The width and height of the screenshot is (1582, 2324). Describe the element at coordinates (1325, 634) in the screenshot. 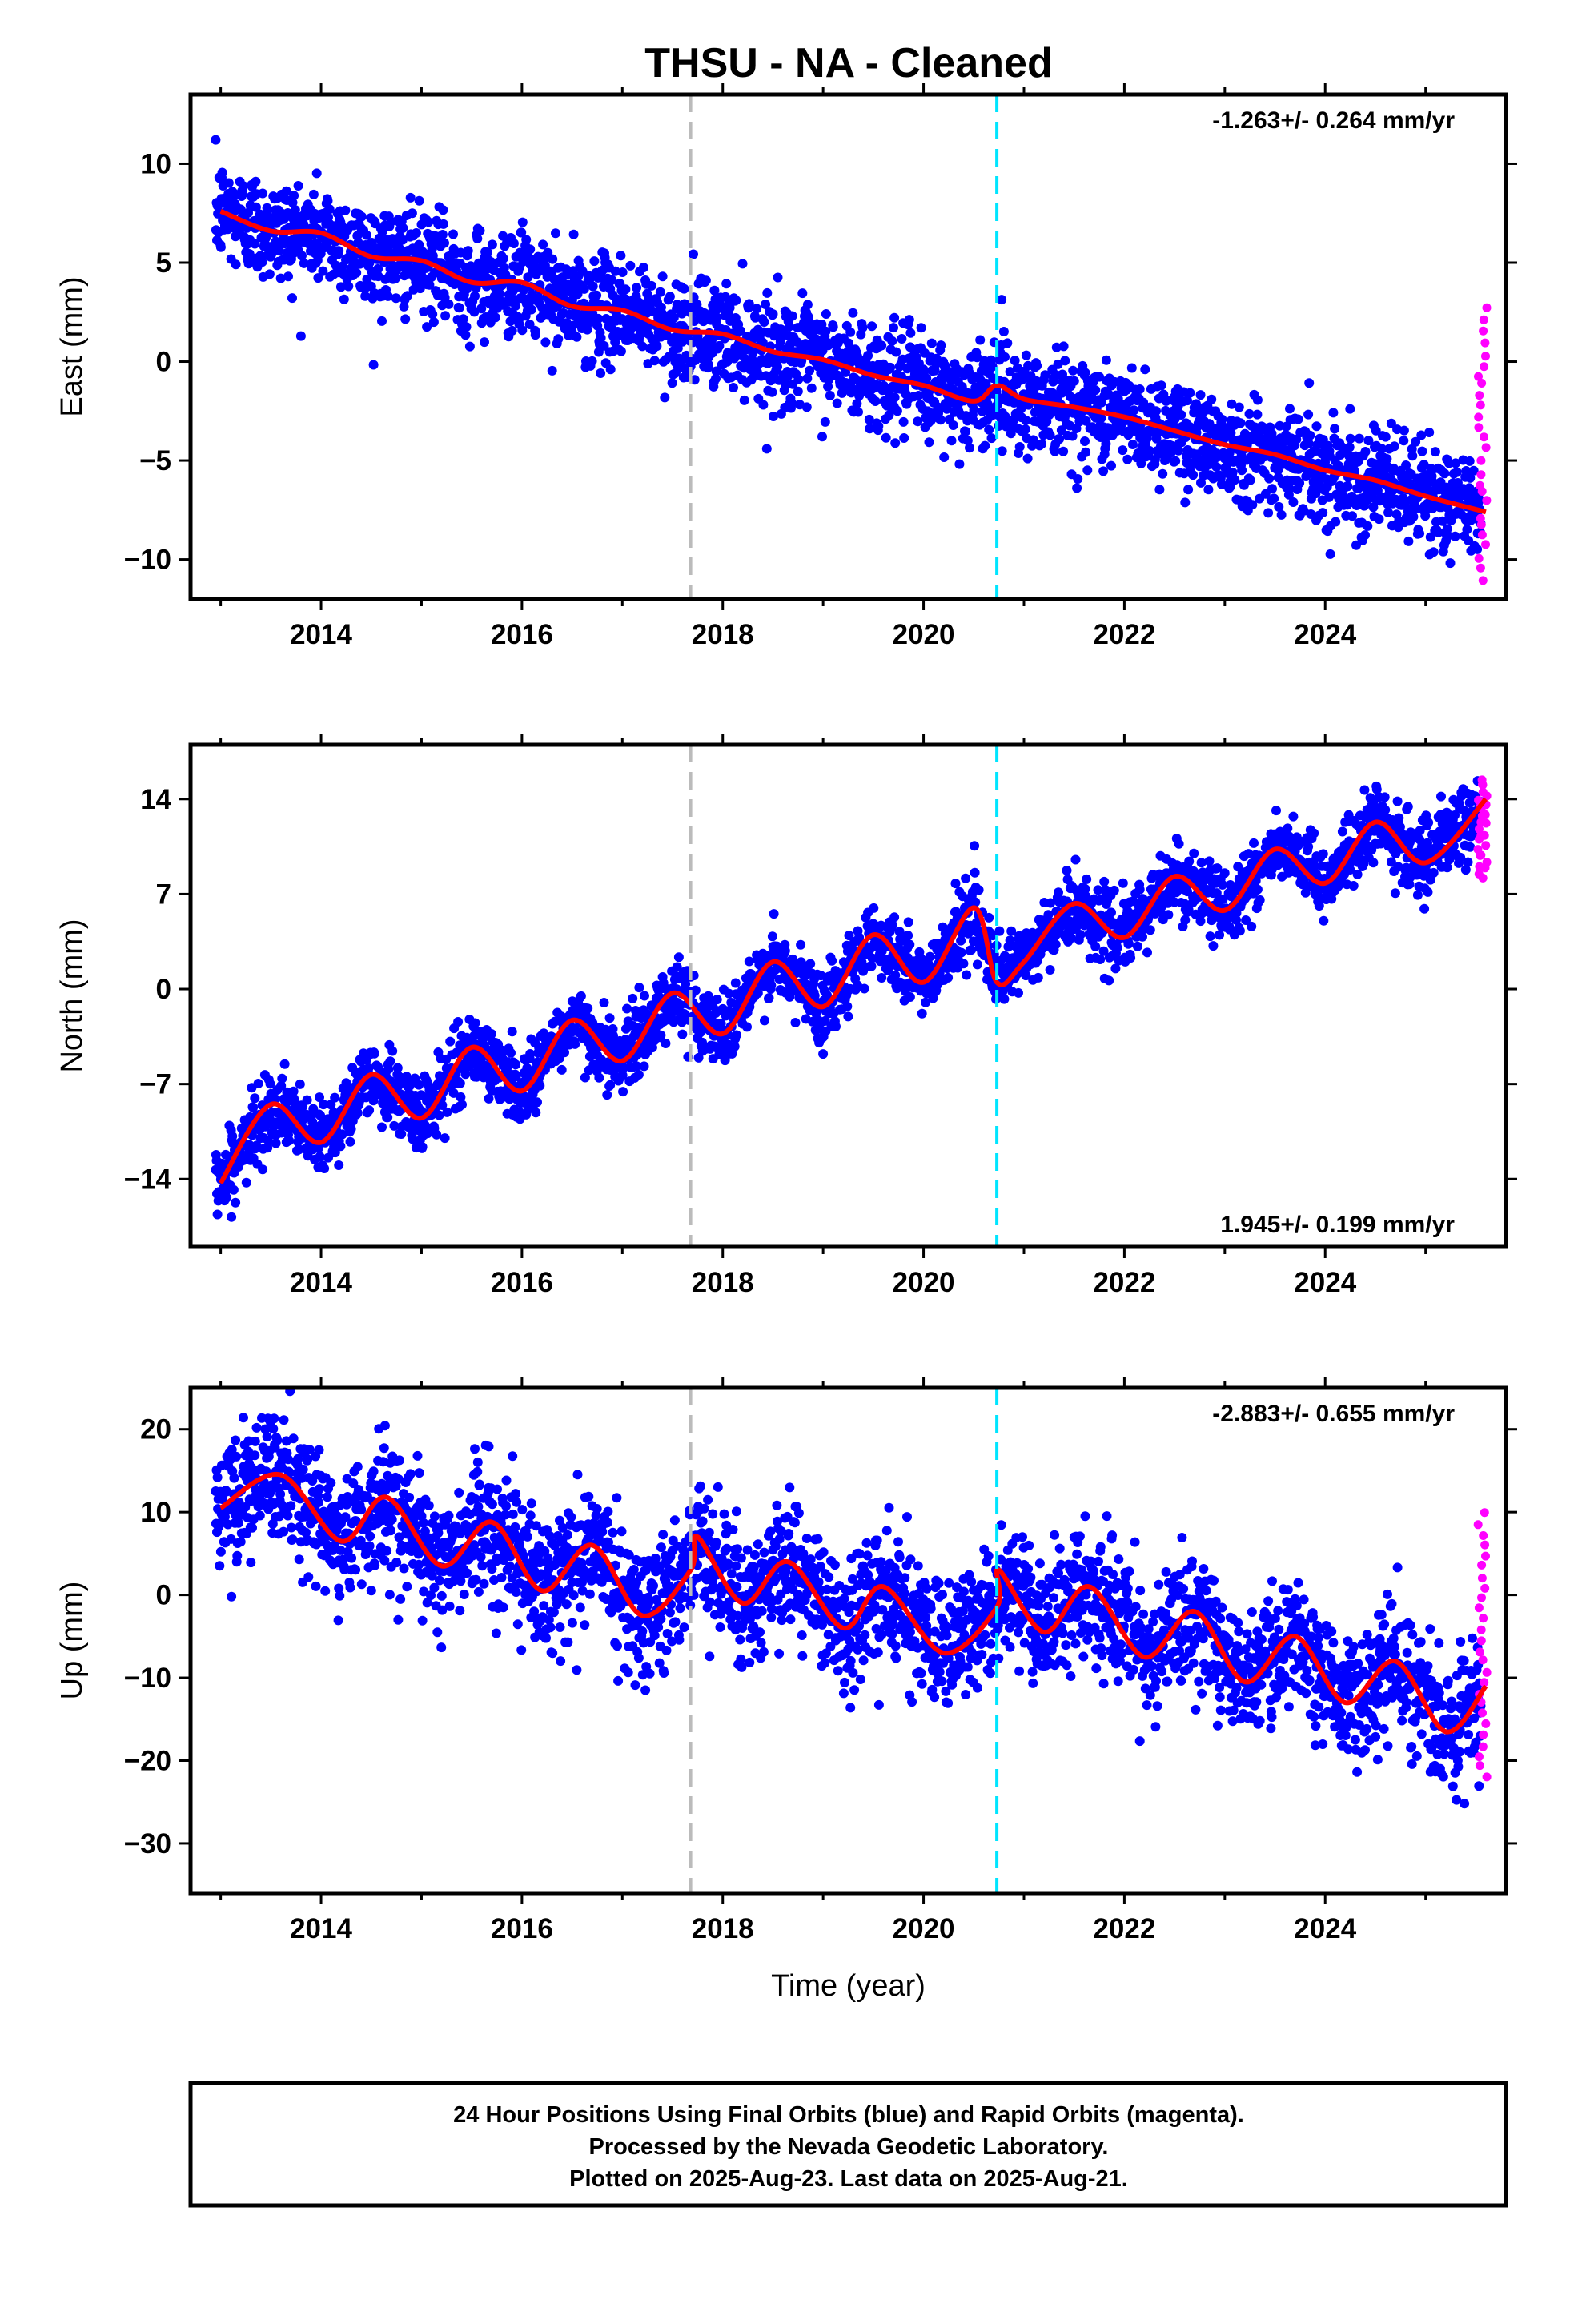

I see `x-tick-label: 2024` at that location.